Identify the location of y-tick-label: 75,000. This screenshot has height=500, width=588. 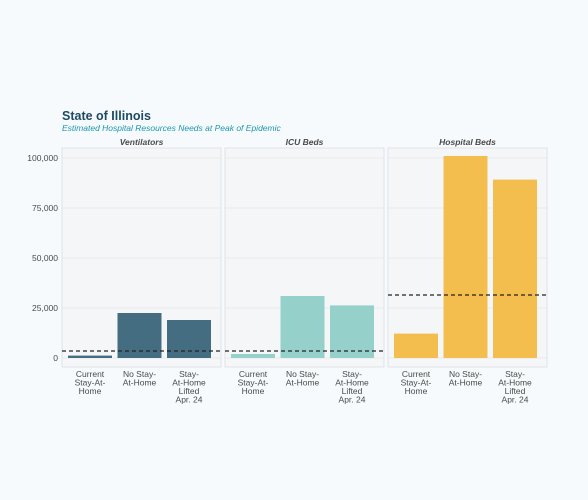
(45, 208).